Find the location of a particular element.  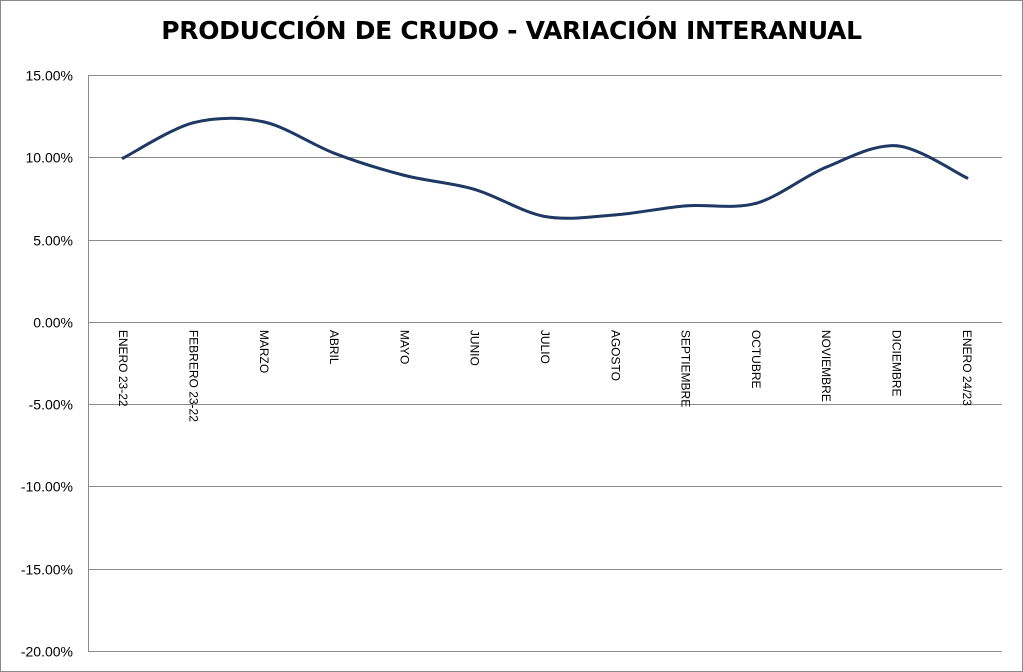

y-tick-label: 5.00% is located at coordinates (53, 241).